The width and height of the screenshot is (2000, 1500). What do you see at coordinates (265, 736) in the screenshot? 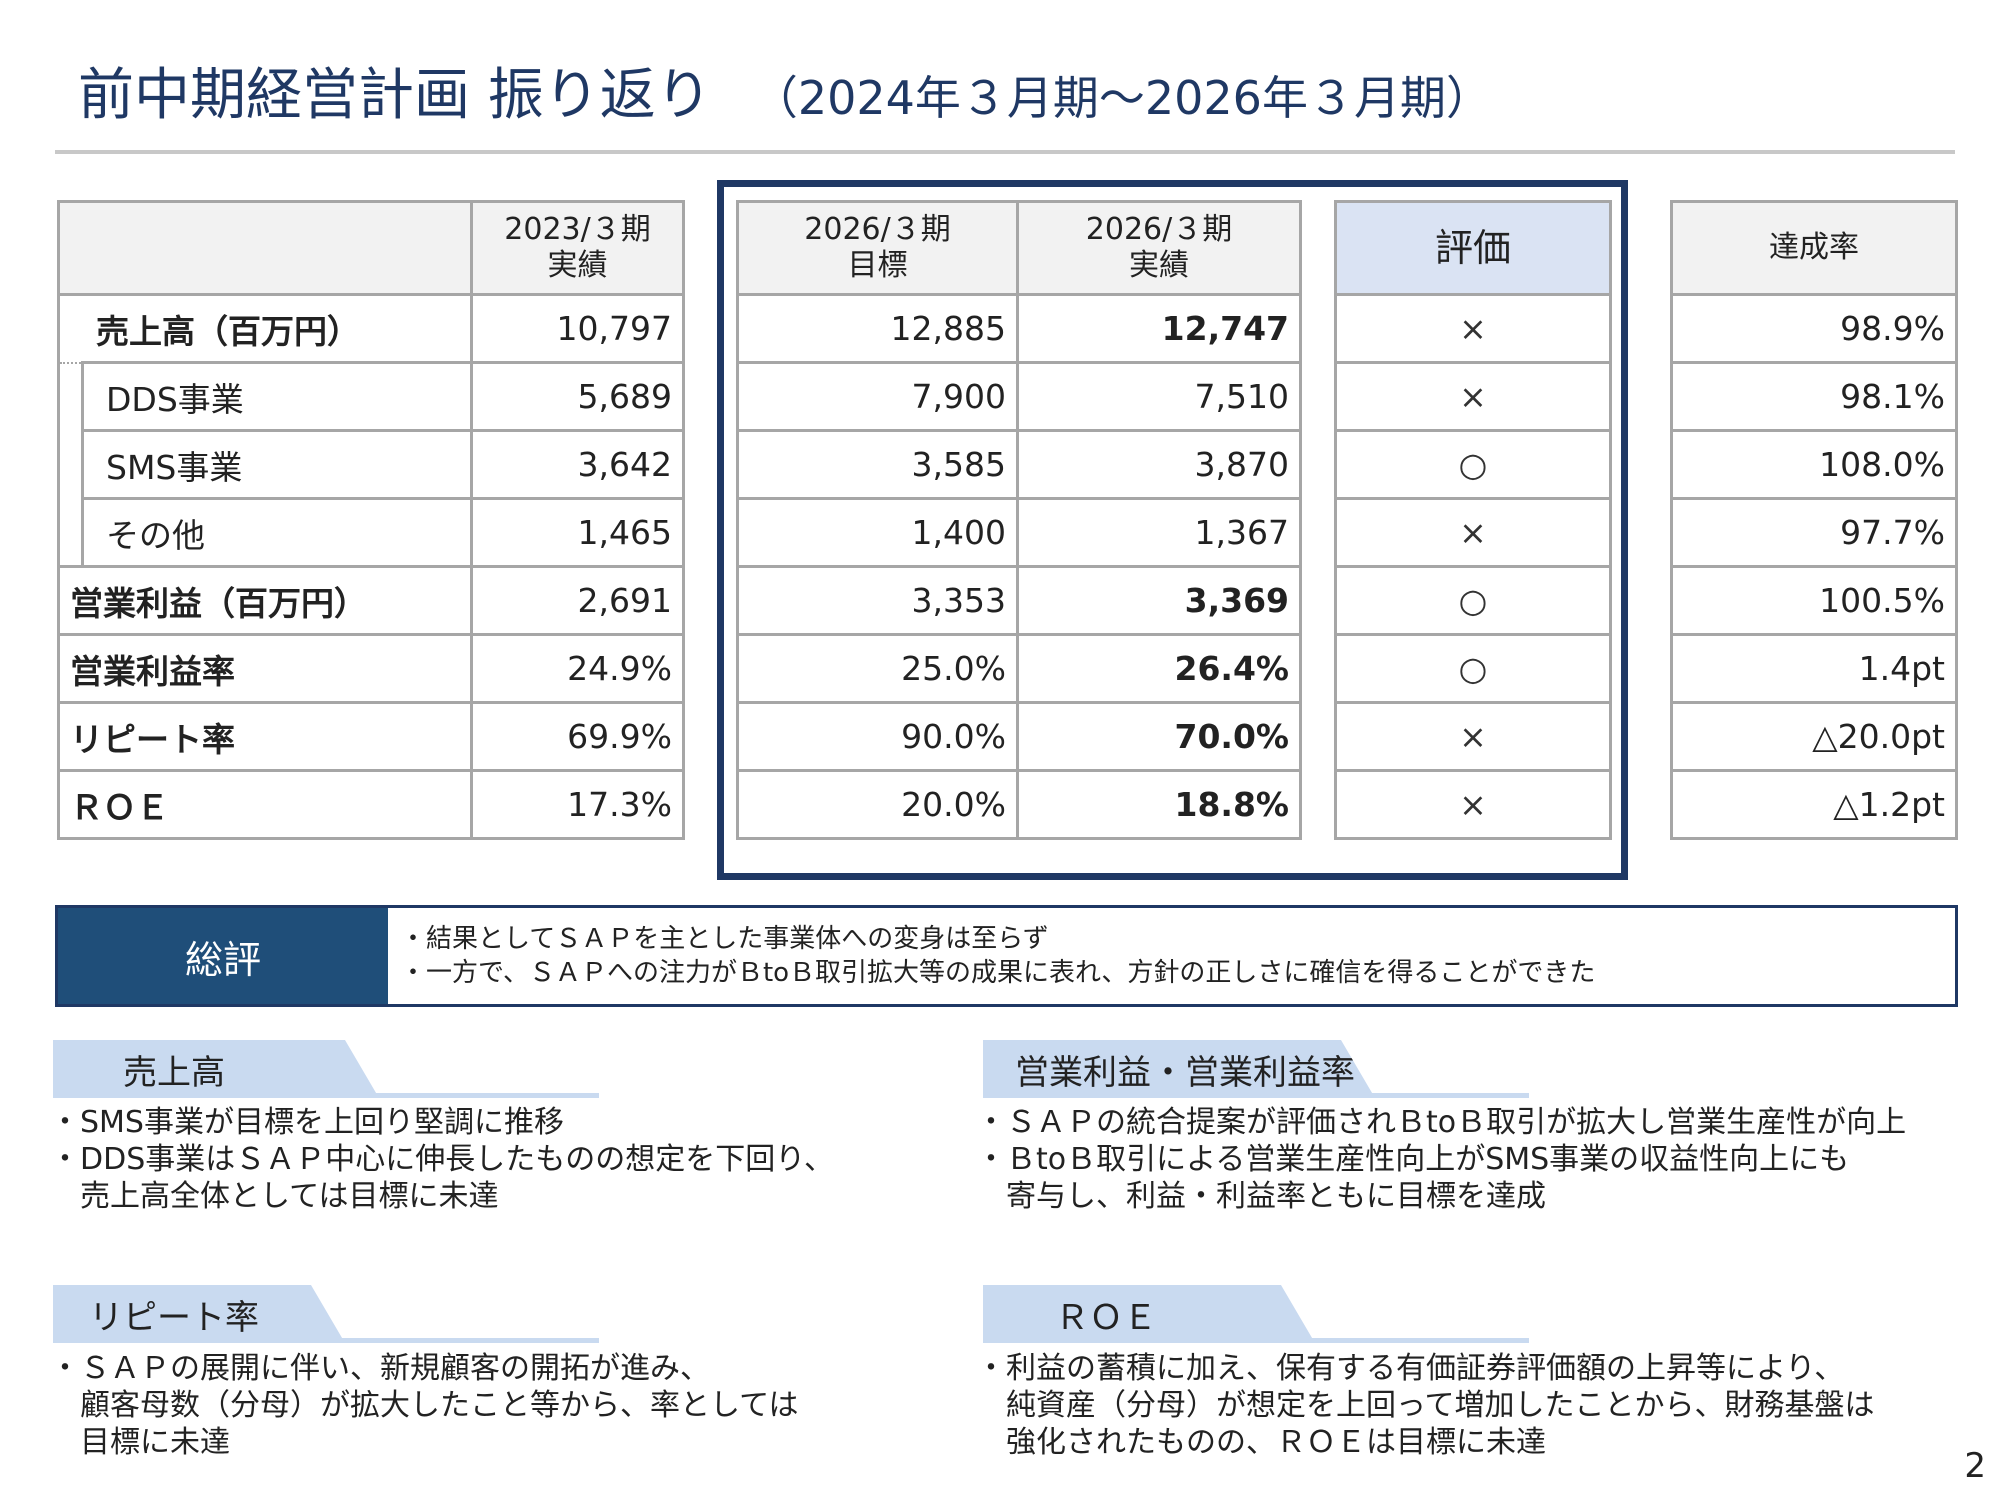
I see `row-label-repeat-rate: リピート率` at bounding box center [265, 736].